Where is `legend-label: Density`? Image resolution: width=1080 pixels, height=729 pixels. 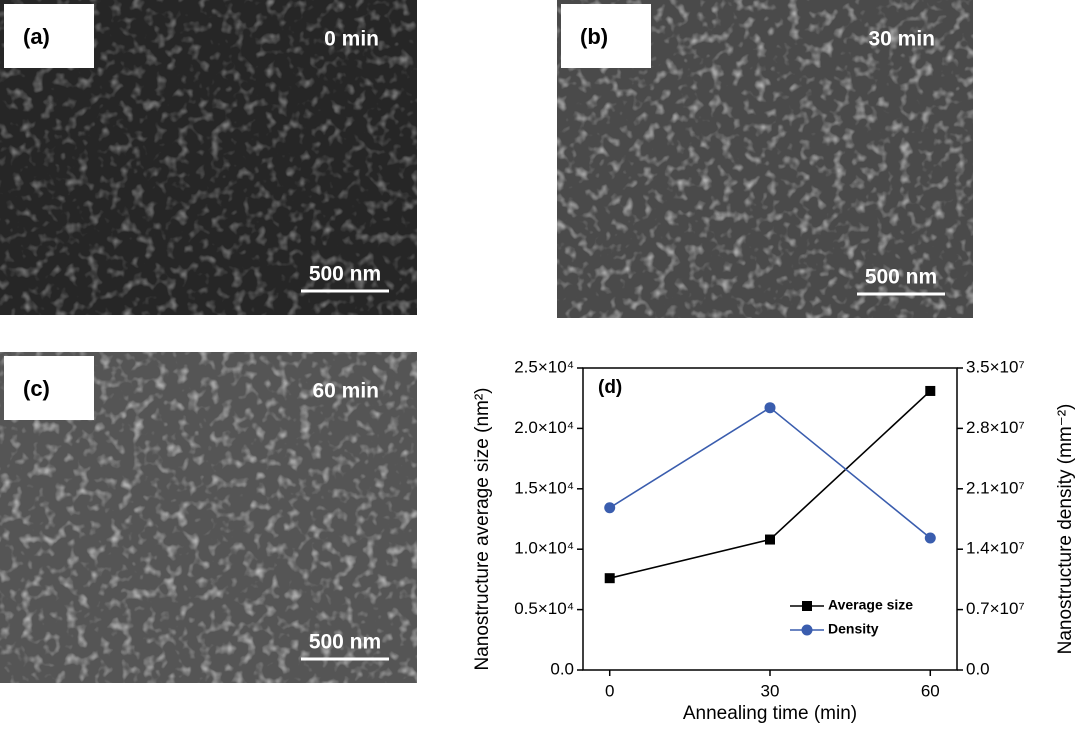
legend-label: Density is located at coordinates (853, 629).